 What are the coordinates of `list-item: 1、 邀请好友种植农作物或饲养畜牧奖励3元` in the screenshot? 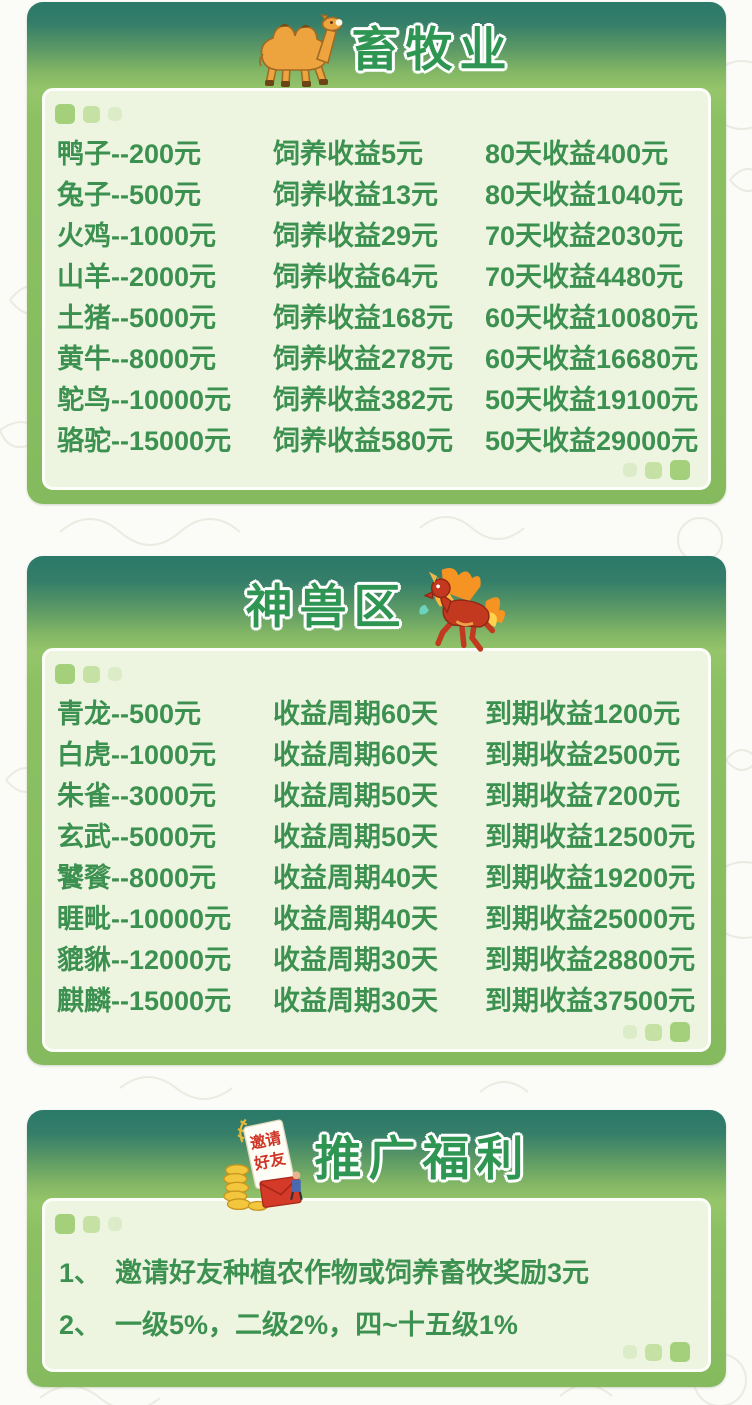 It's located at (383, 1270).